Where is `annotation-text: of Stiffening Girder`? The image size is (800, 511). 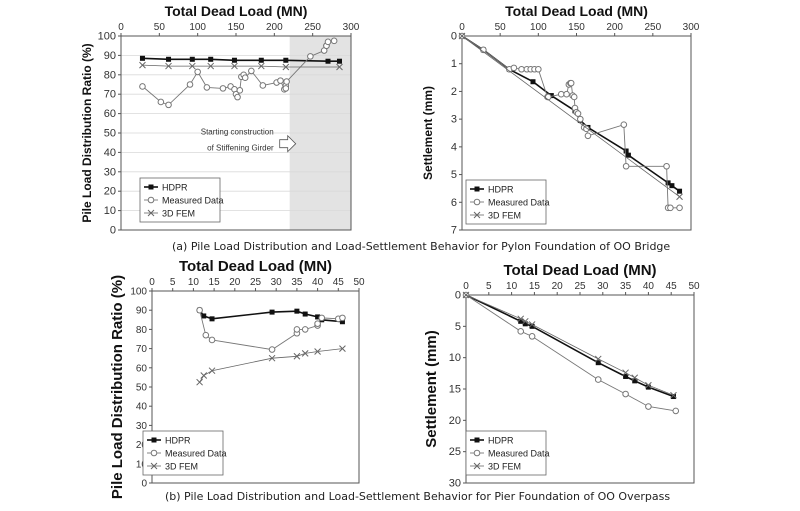
annotation-text: of Stiffening Girder is located at coordinates (240, 148).